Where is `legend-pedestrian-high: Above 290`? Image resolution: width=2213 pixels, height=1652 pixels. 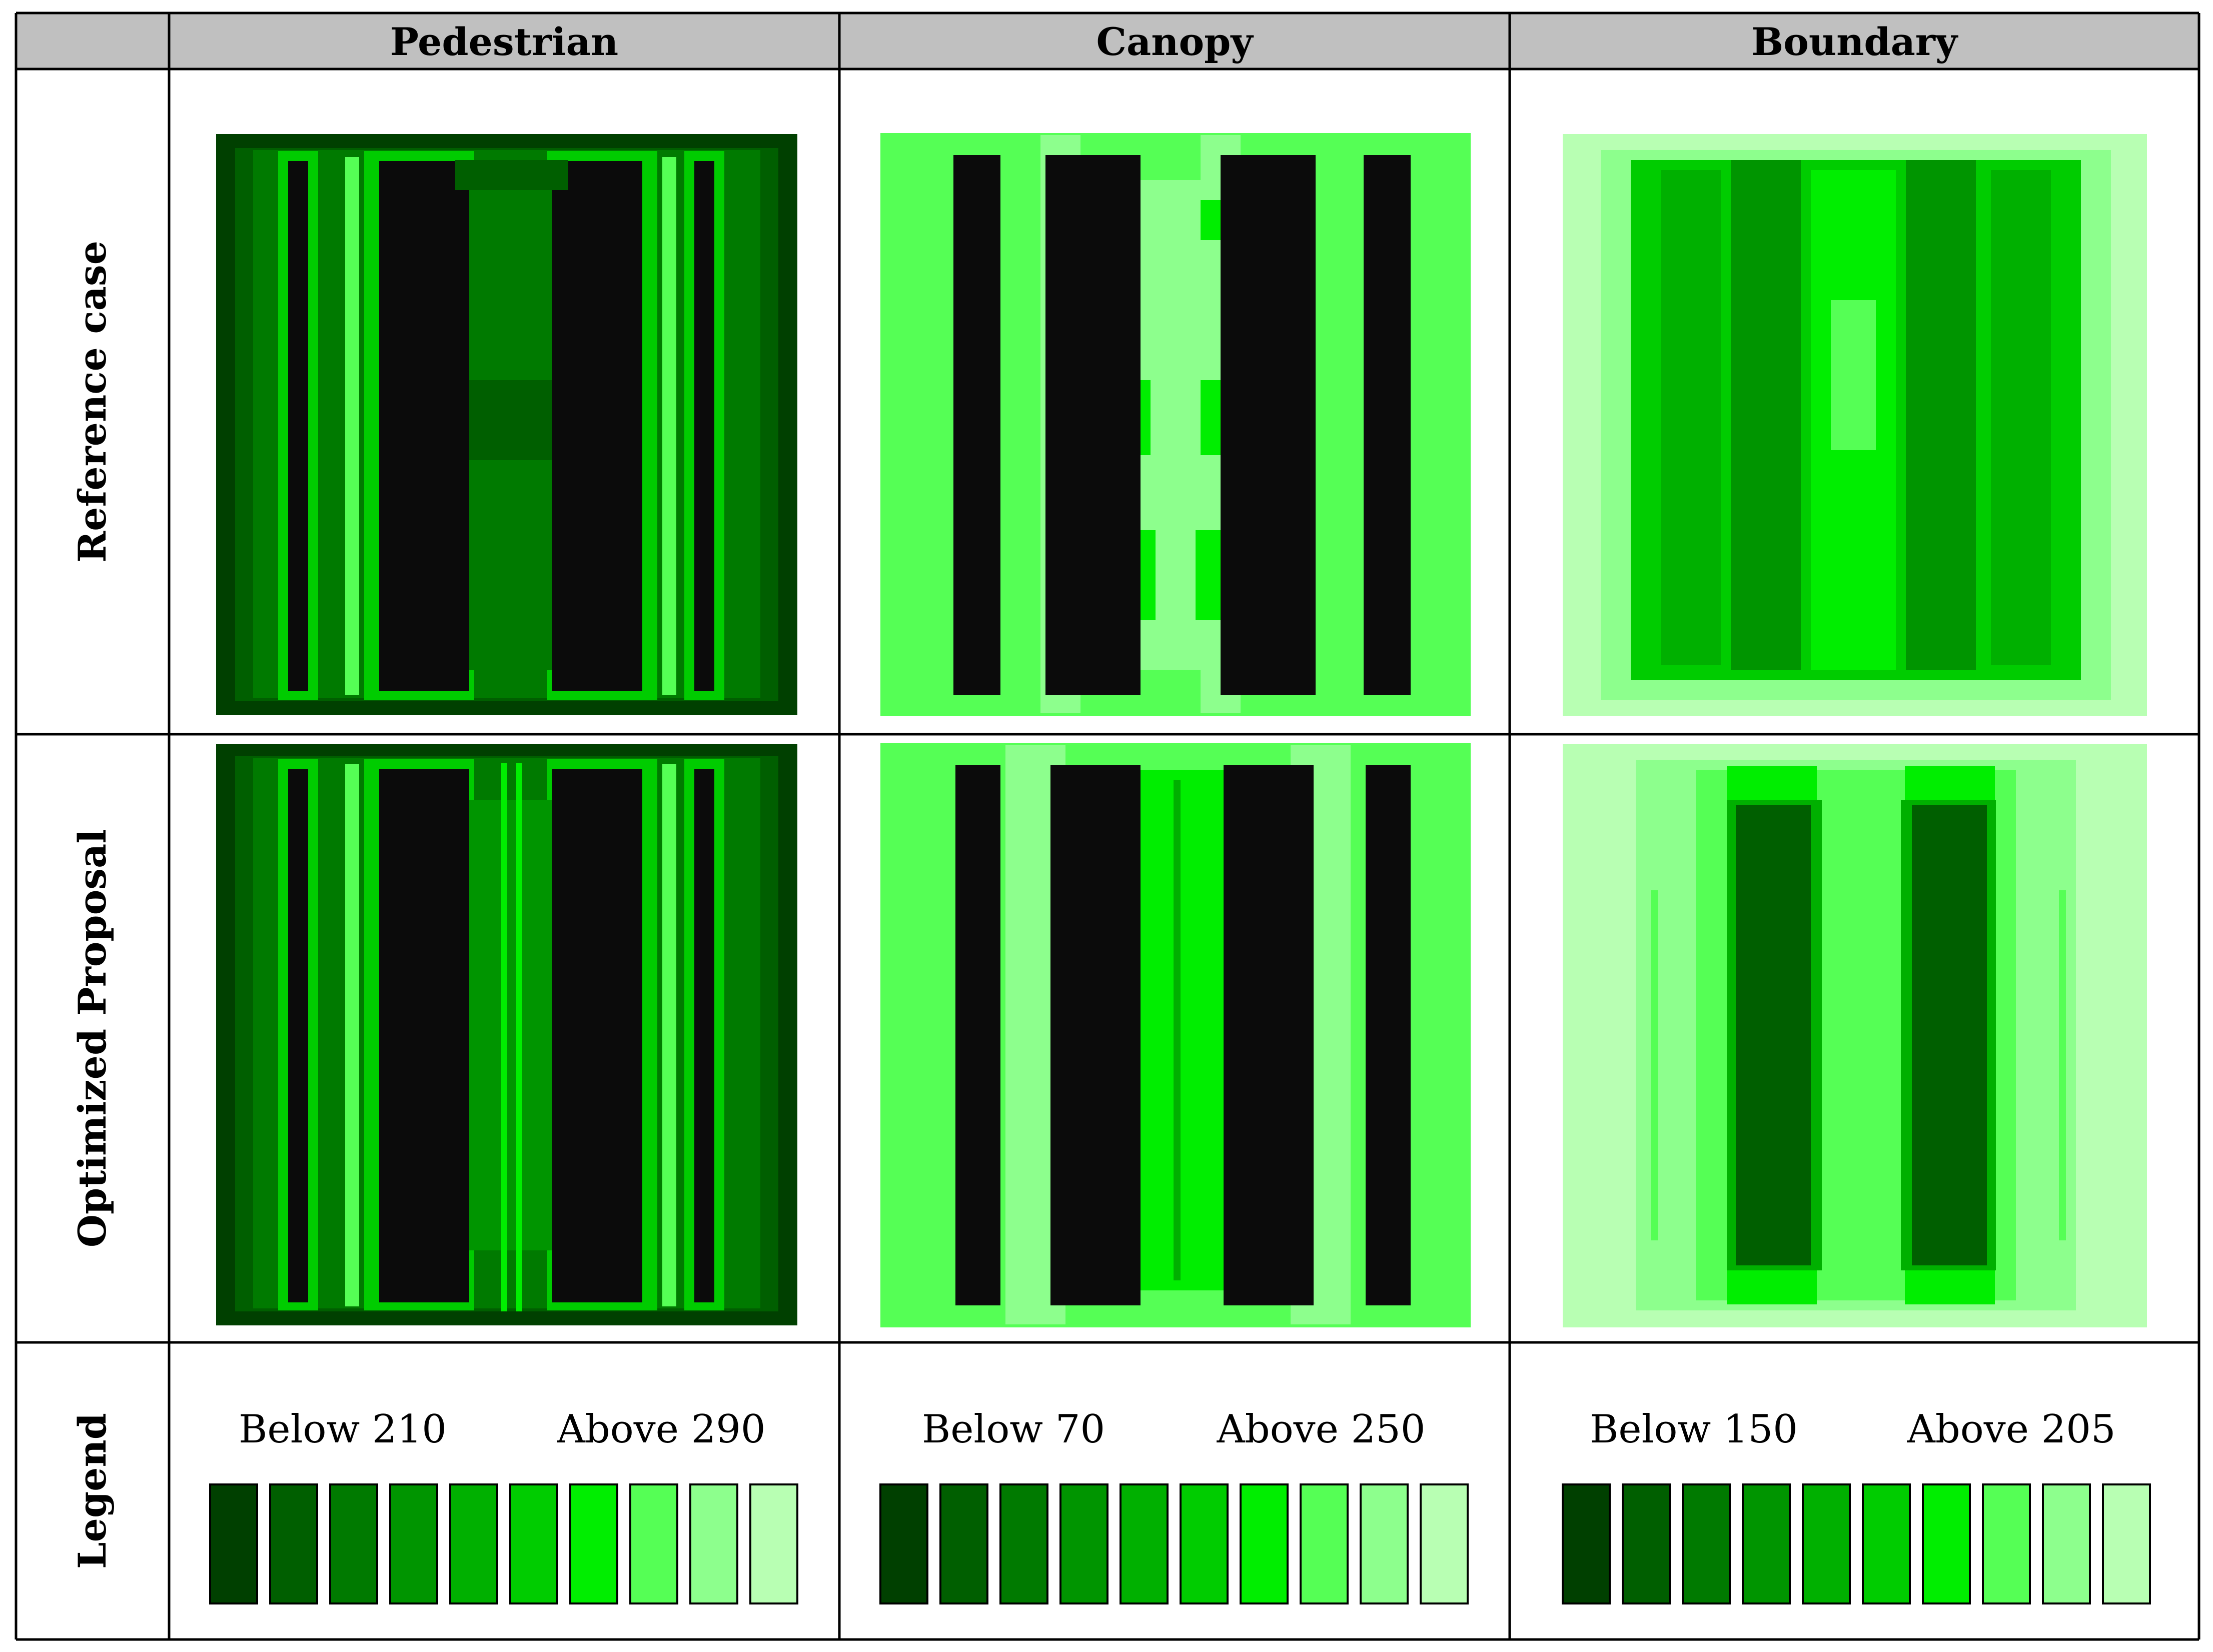 legend-pedestrian-high: Above 290 is located at coordinates (661, 1429).